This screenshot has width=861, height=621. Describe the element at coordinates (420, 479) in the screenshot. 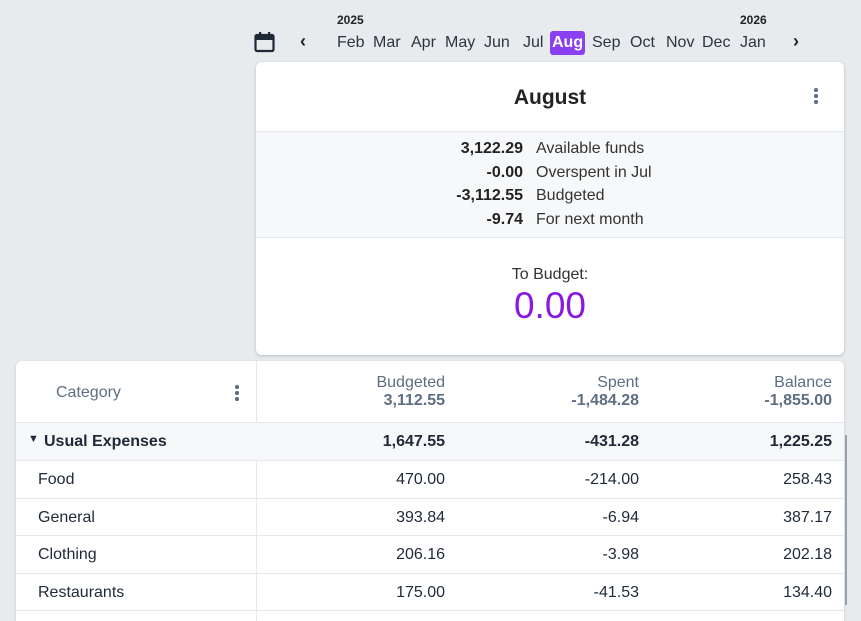

I see `budgeted-cell: 470.00` at that location.